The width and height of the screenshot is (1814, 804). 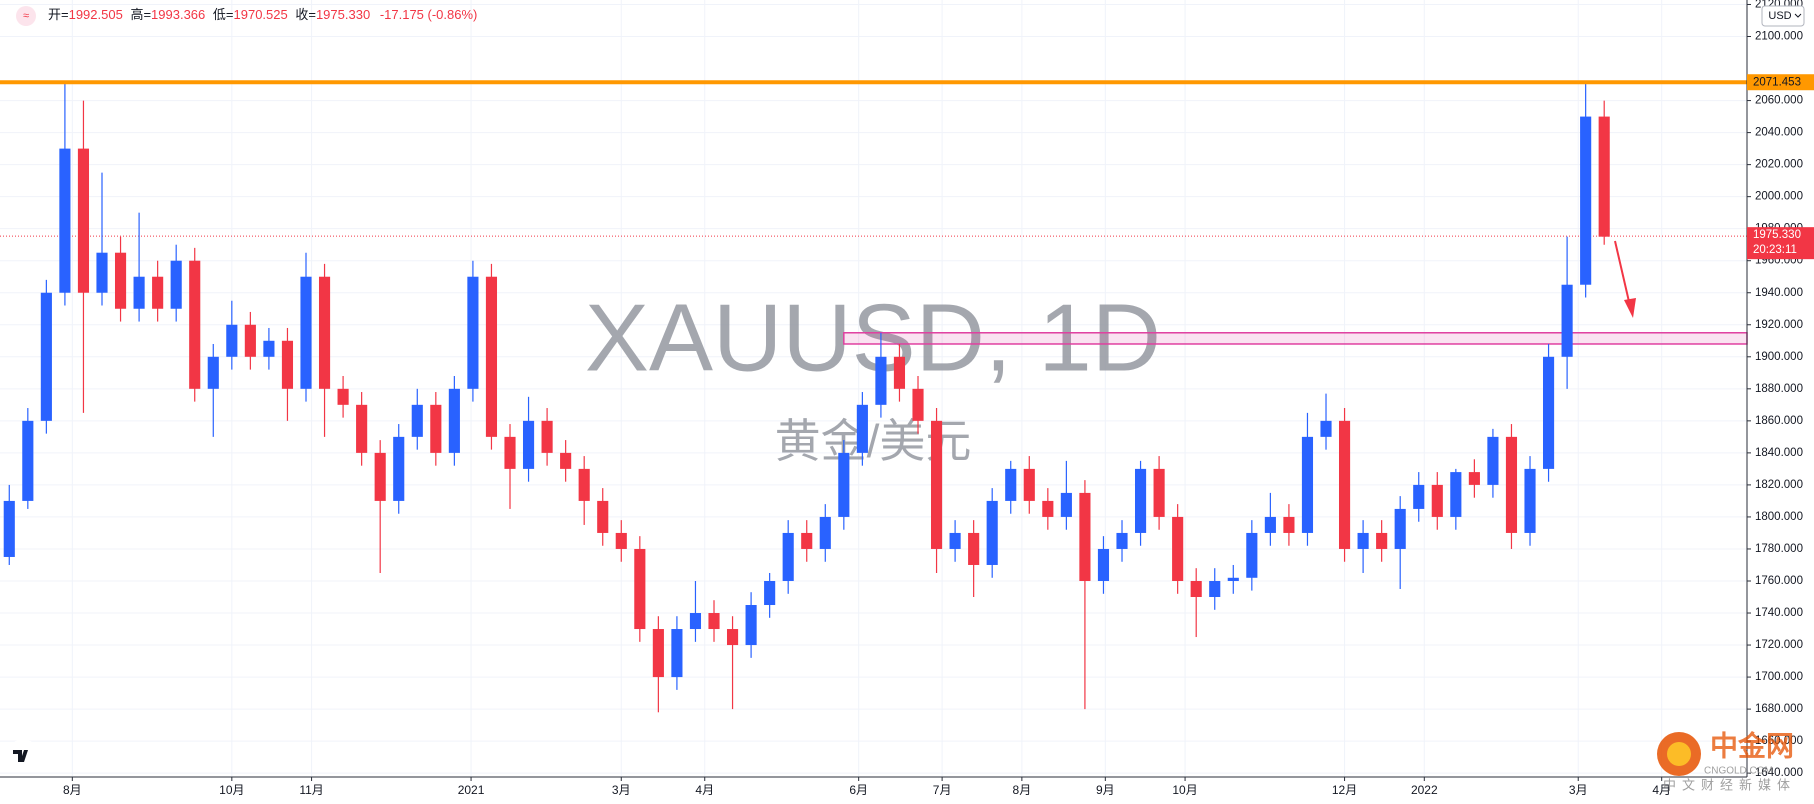 What do you see at coordinates (140, 14) in the screenshot?
I see `high-label: 高=` at bounding box center [140, 14].